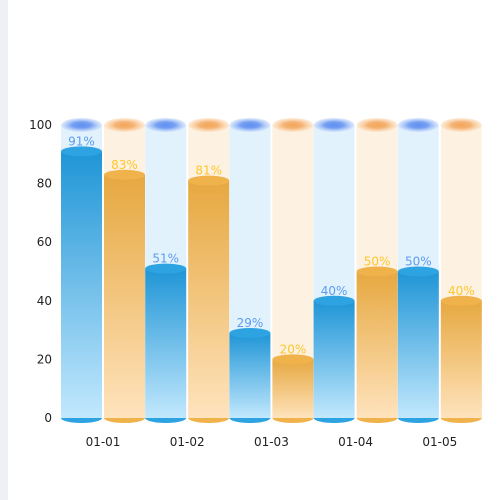 The image size is (500, 500). What do you see at coordinates (44, 301) in the screenshot?
I see `y-tick-label: 40` at bounding box center [44, 301].